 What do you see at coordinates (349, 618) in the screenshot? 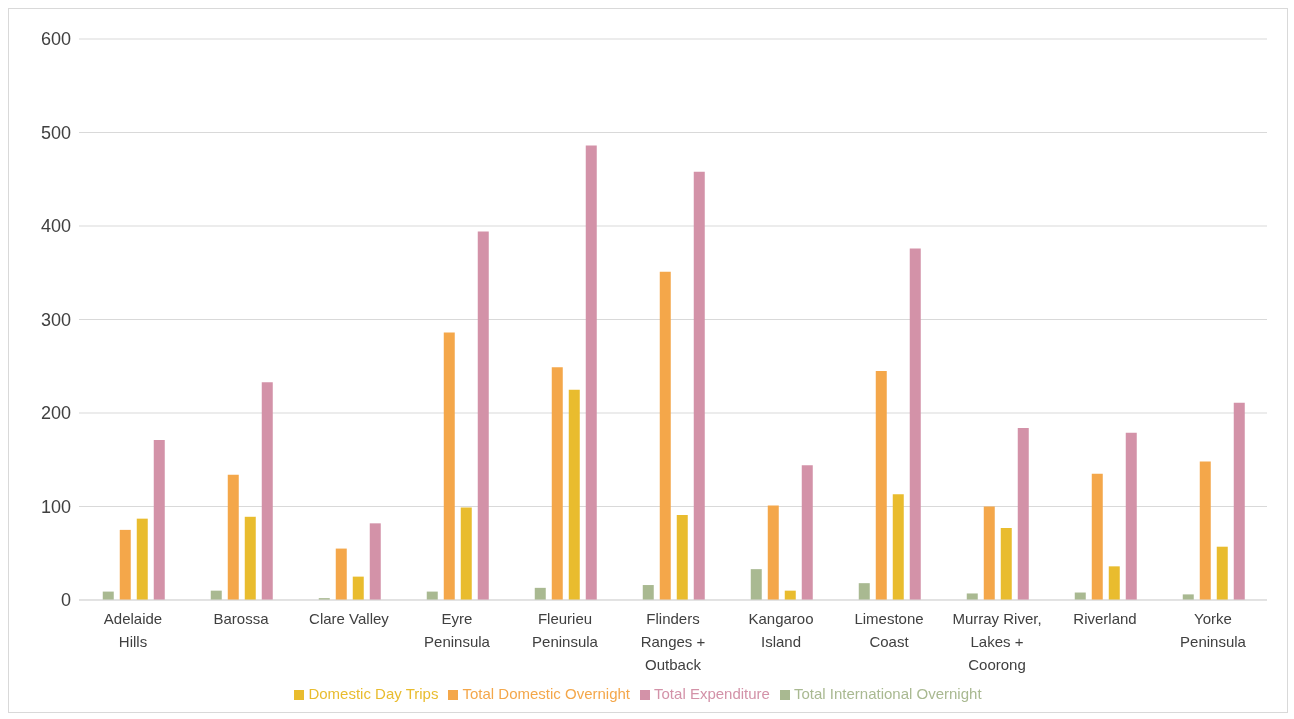
I see `x-tick-label: Clare Valley` at bounding box center [349, 618].